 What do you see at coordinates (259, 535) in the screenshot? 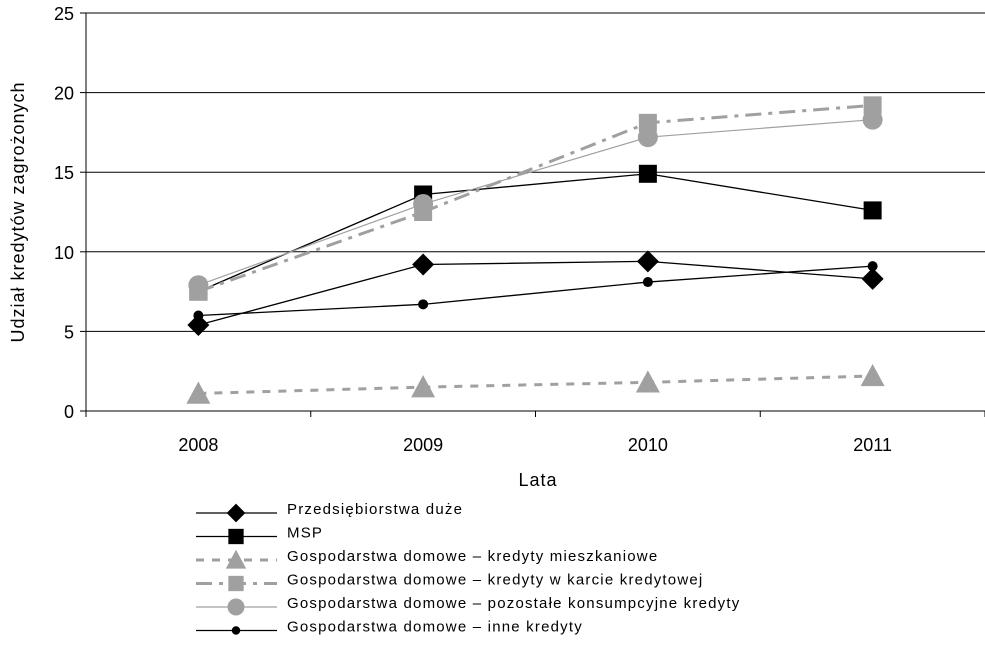
I see `legend-item-2: MSP` at bounding box center [259, 535].